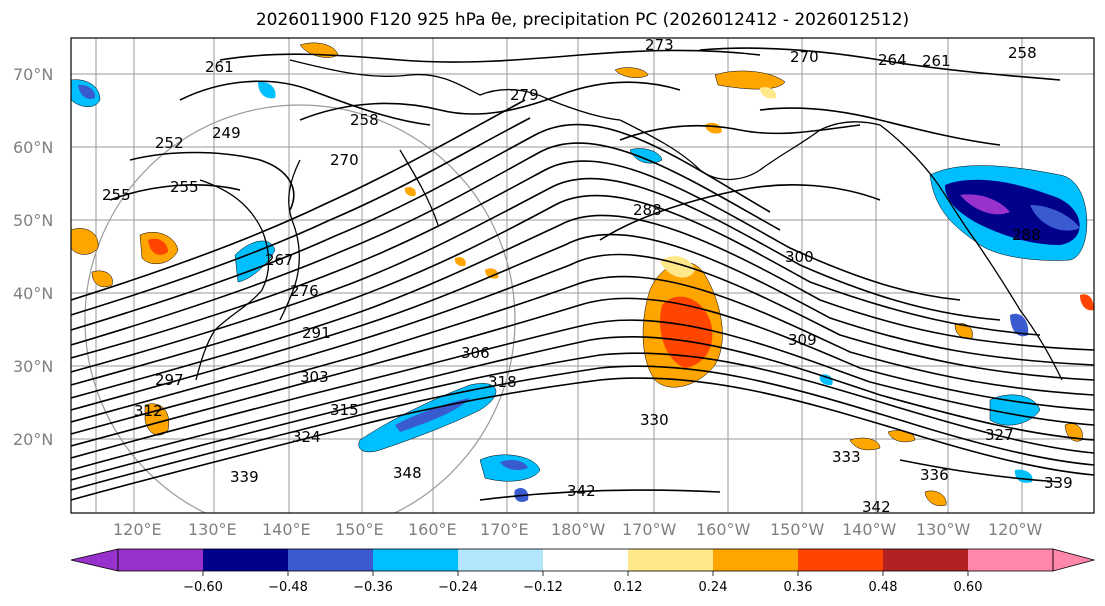  What do you see at coordinates (1074, 560) in the screenshot?
I see `colorbar-extend-max` at bounding box center [1074, 560].